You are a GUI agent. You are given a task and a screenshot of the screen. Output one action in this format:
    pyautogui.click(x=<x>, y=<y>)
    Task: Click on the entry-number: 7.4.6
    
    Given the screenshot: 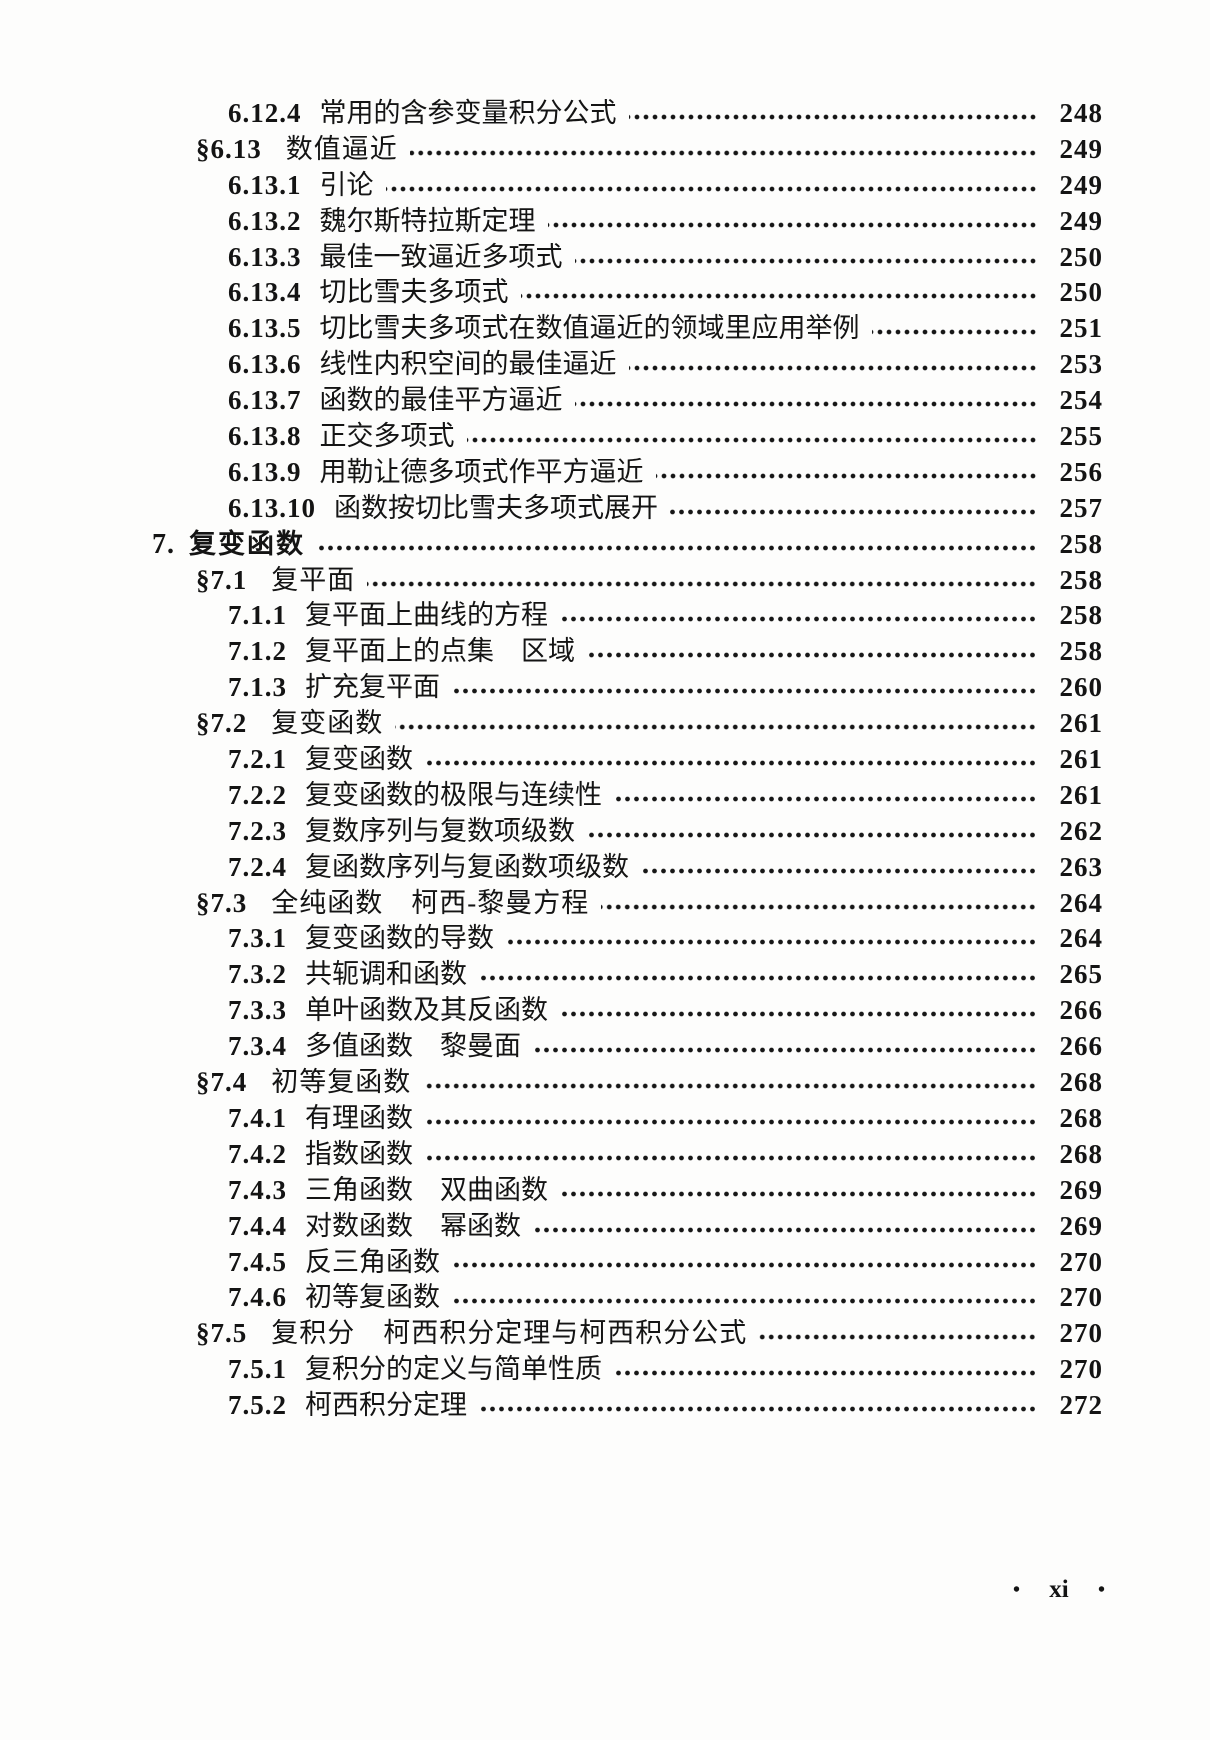 What is the action you would take?
    pyautogui.click(x=257, y=1297)
    